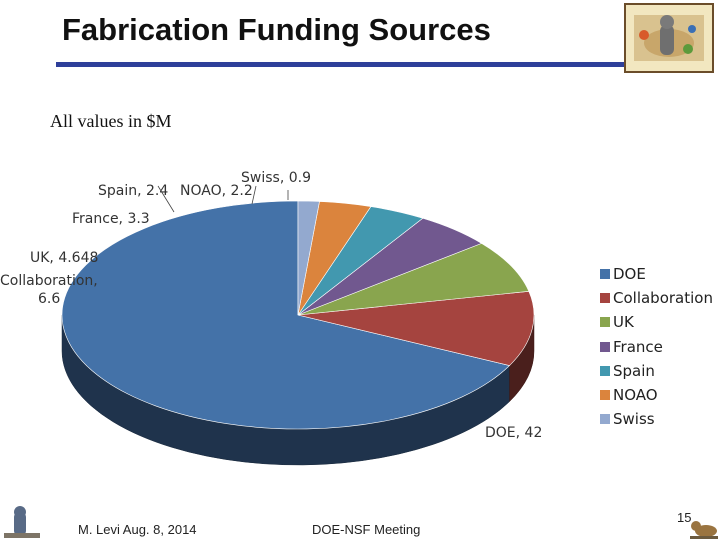  Describe the element at coordinates (638, 346) in the screenshot. I see `legend-label: France` at that location.